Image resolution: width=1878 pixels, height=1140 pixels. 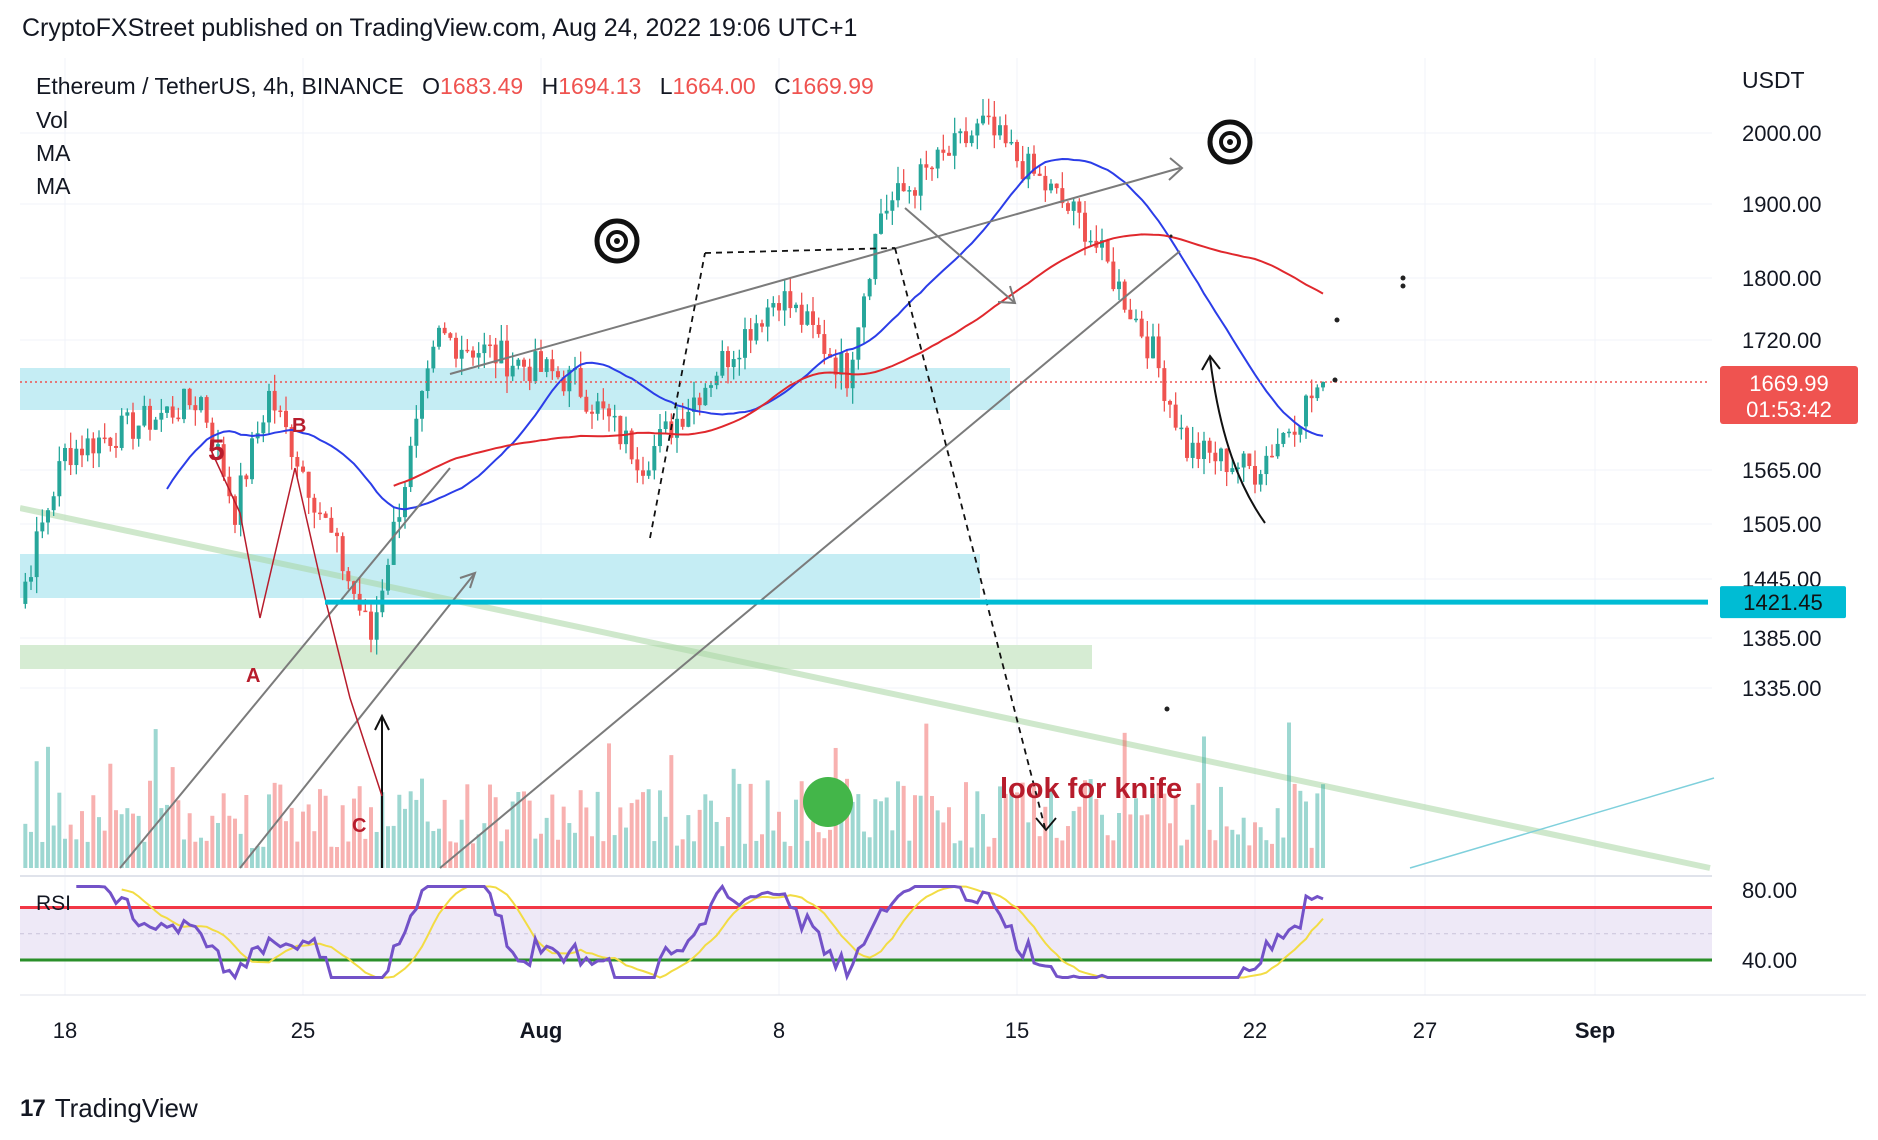 What do you see at coordinates (468, 580) in the screenshot?
I see `arrow-head-mid` at bounding box center [468, 580].